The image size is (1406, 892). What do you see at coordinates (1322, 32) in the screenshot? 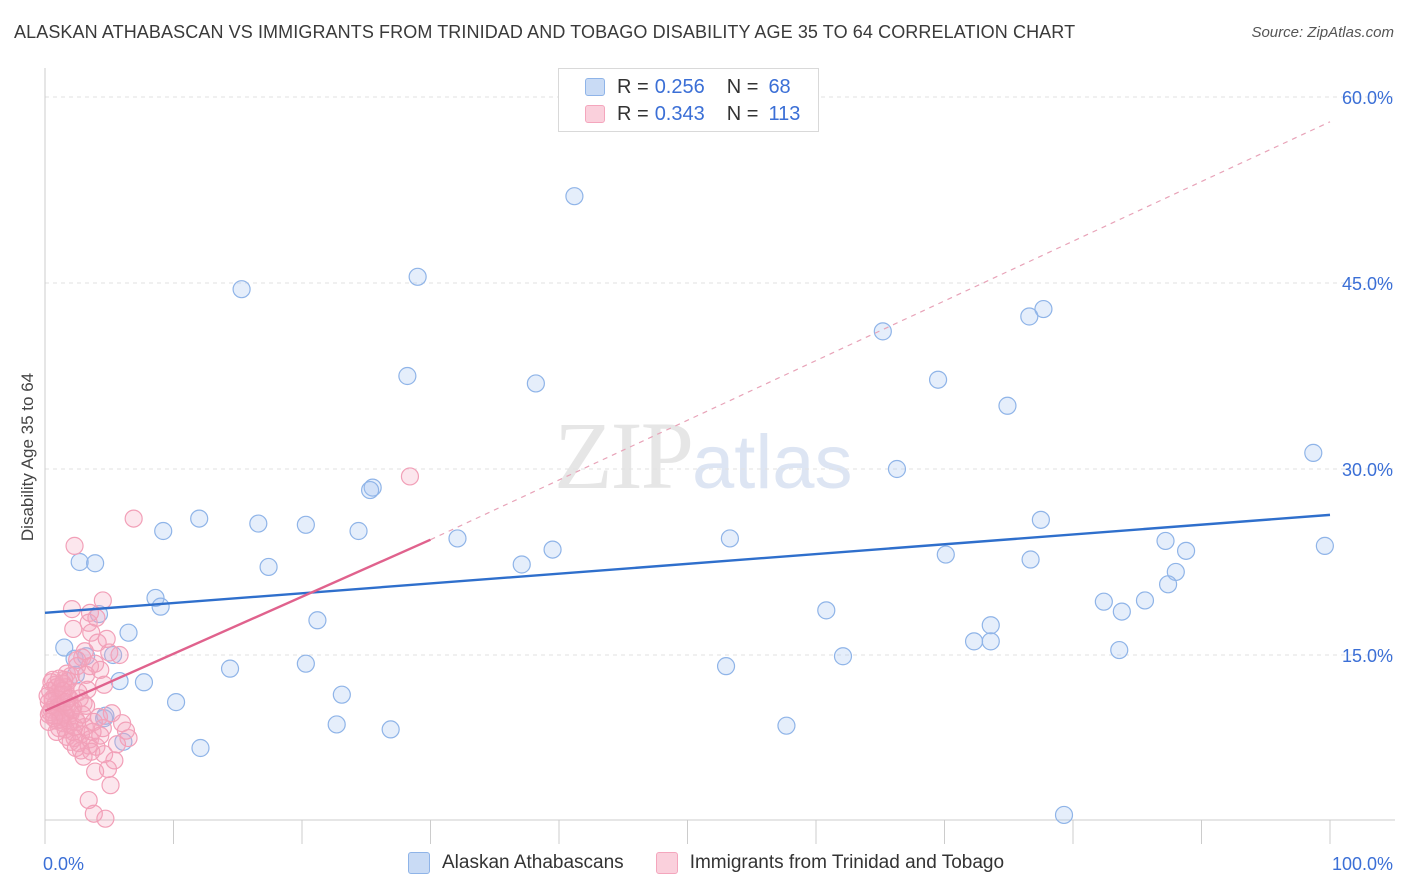
I see `source-label: Source: ZipAtlas.com` at bounding box center [1322, 32].